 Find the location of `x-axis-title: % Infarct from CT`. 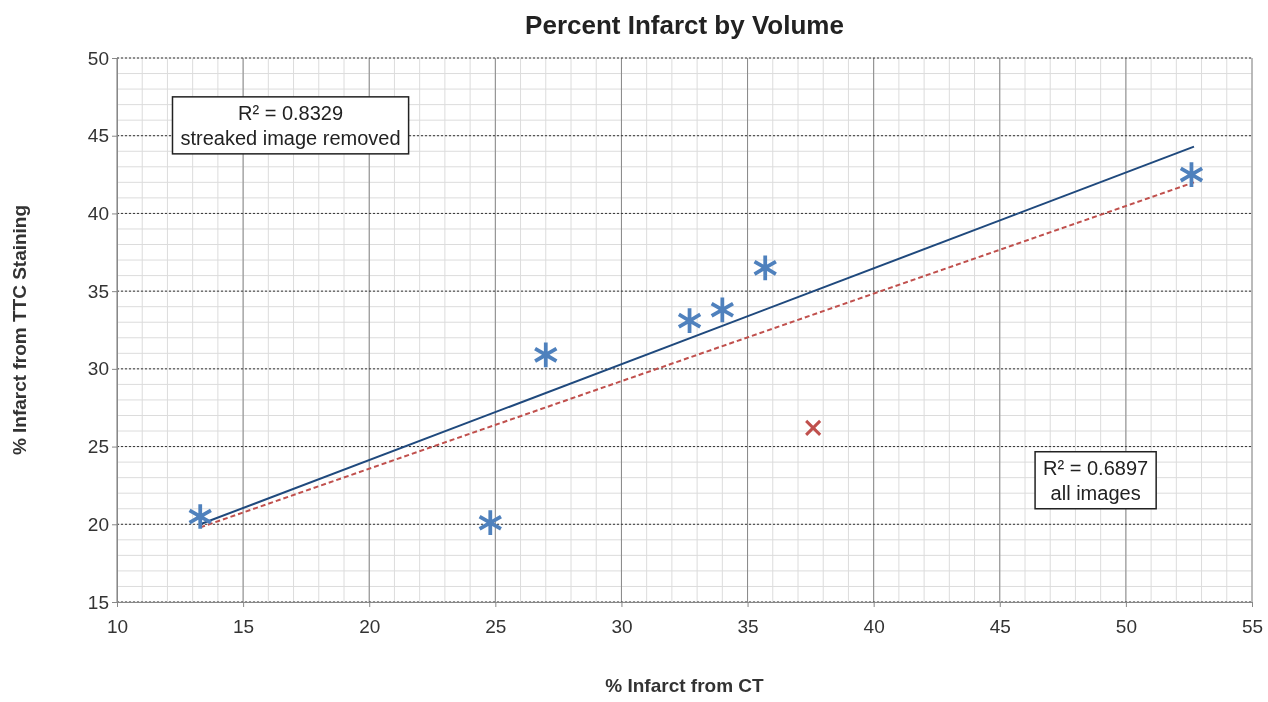

x-axis-title: % Infarct from CT is located at coordinates (685, 685).